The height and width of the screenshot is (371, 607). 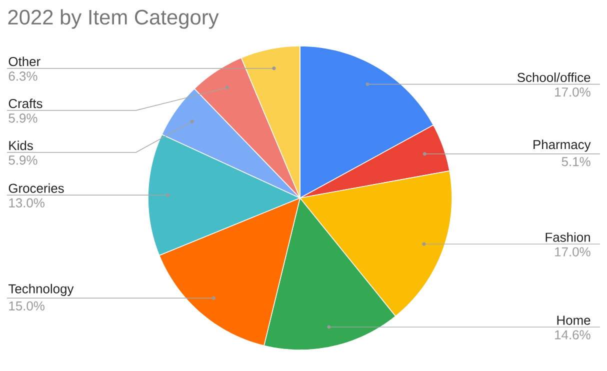 I want to click on slice-label: Groceries, so click(x=36, y=188).